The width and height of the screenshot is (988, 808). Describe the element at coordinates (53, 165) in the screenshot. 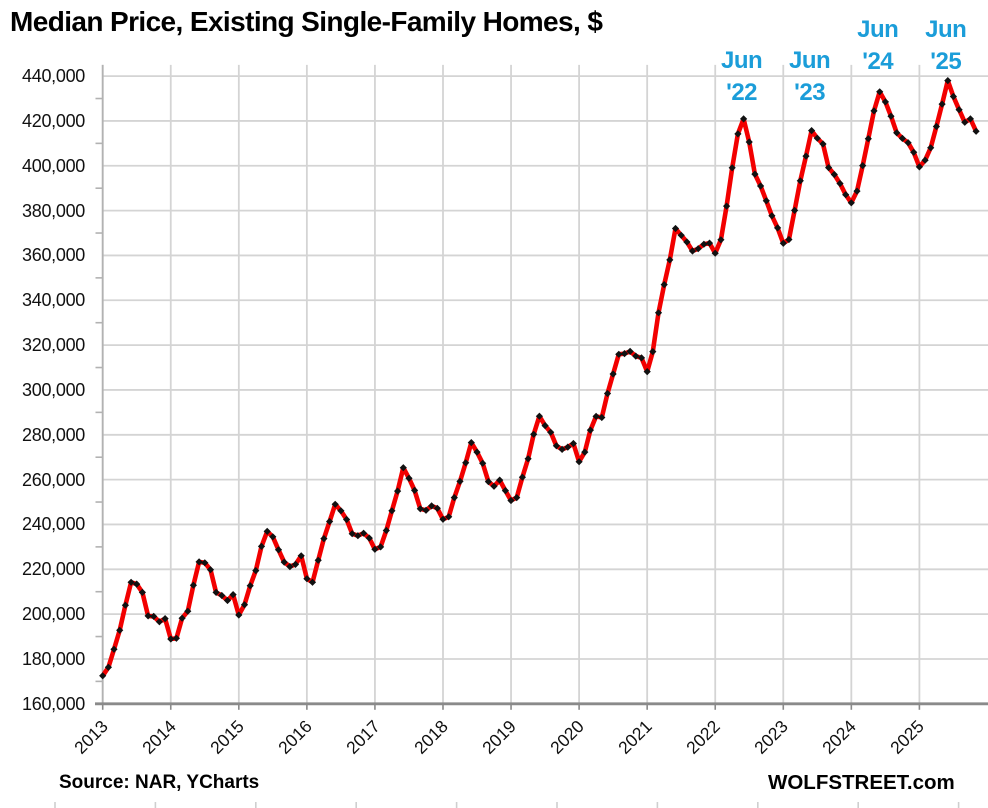

I see `y-axis-tick-label: 400,000` at that location.